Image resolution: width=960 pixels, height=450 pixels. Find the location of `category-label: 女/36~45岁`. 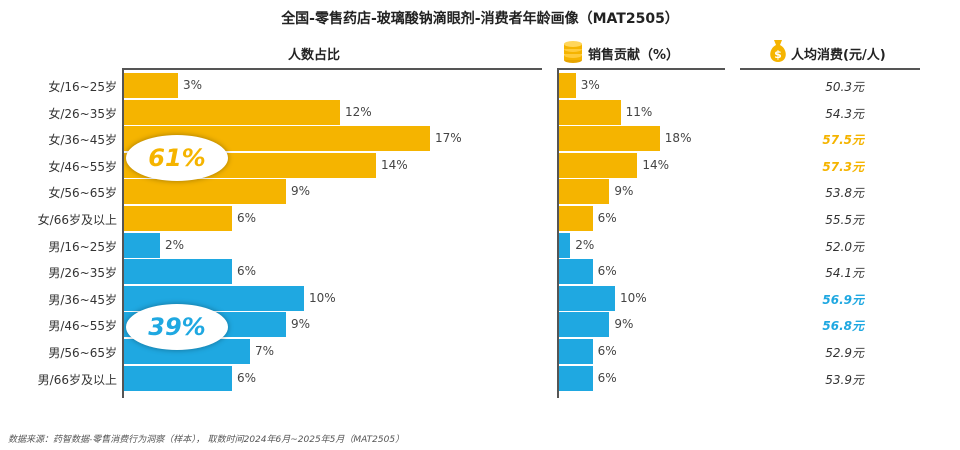

category-label: 女/36~45岁 is located at coordinates (82, 140).